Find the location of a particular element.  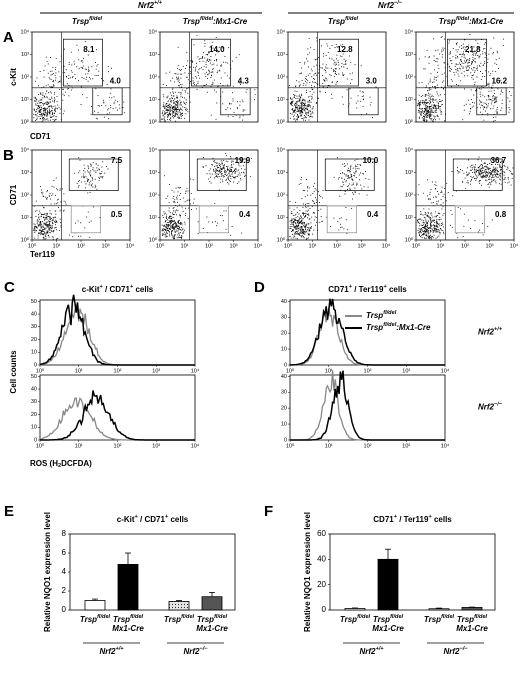

text-part: Trsp is located at coordinates (465, 619).